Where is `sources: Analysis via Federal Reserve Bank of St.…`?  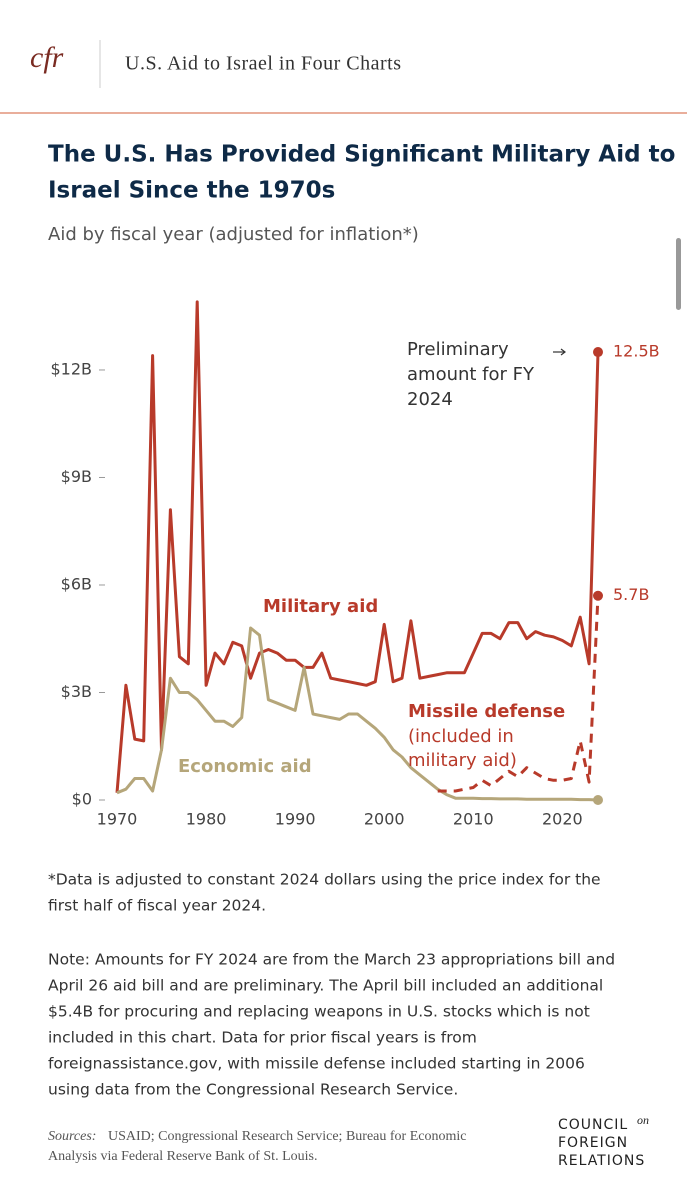 sources: Analysis via Federal Reserve Bank of St.… is located at coordinates (182, 1156).